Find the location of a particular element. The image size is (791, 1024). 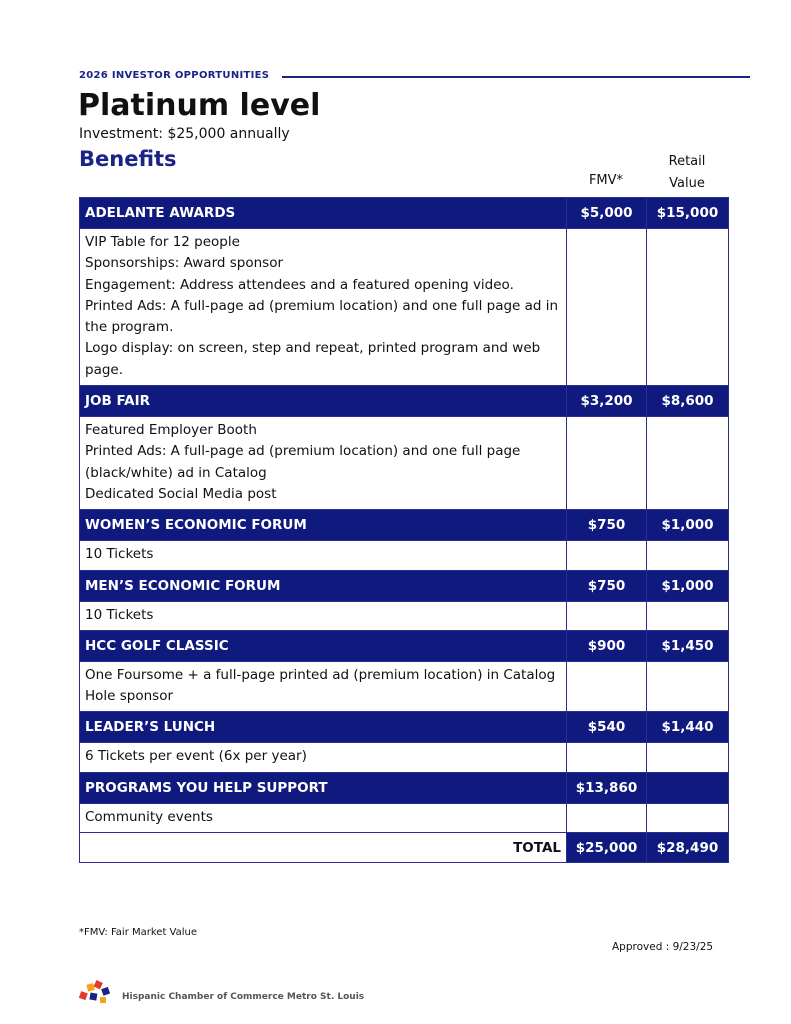

section-header: ADELANTE AWARDS $5,000 $15,000 is located at coordinates (404, 213).